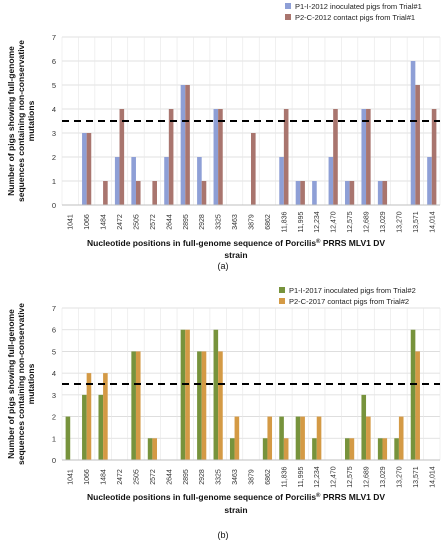 The image size is (445, 550). I want to click on y-tick-label-a: 7, so click(54, 37).